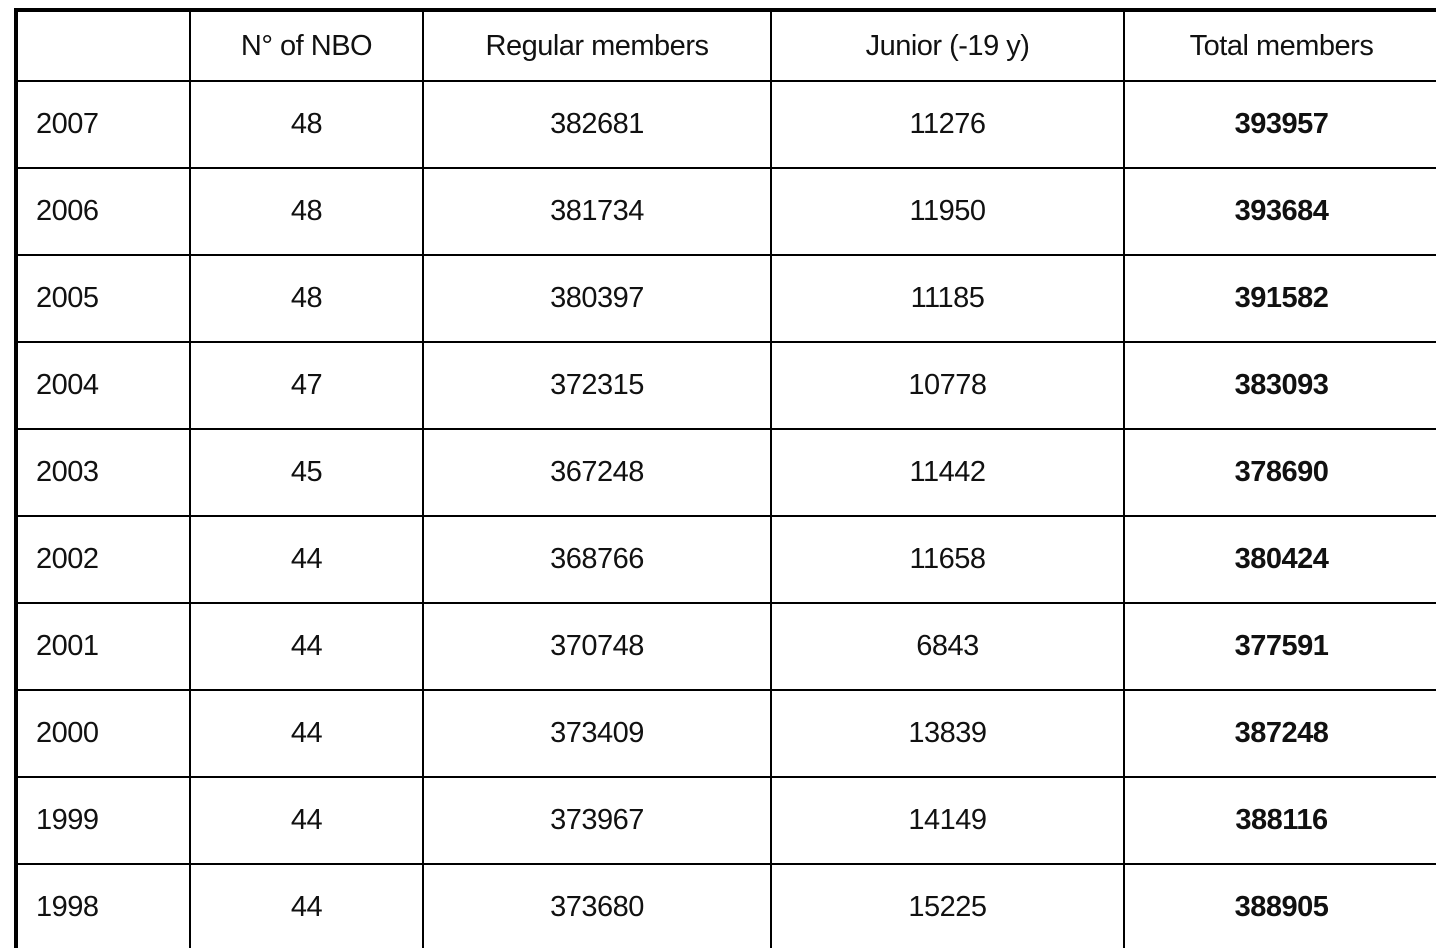 The image size is (1436, 948). Describe the element at coordinates (102, 821) in the screenshot. I see `year-cell: 1999` at that location.